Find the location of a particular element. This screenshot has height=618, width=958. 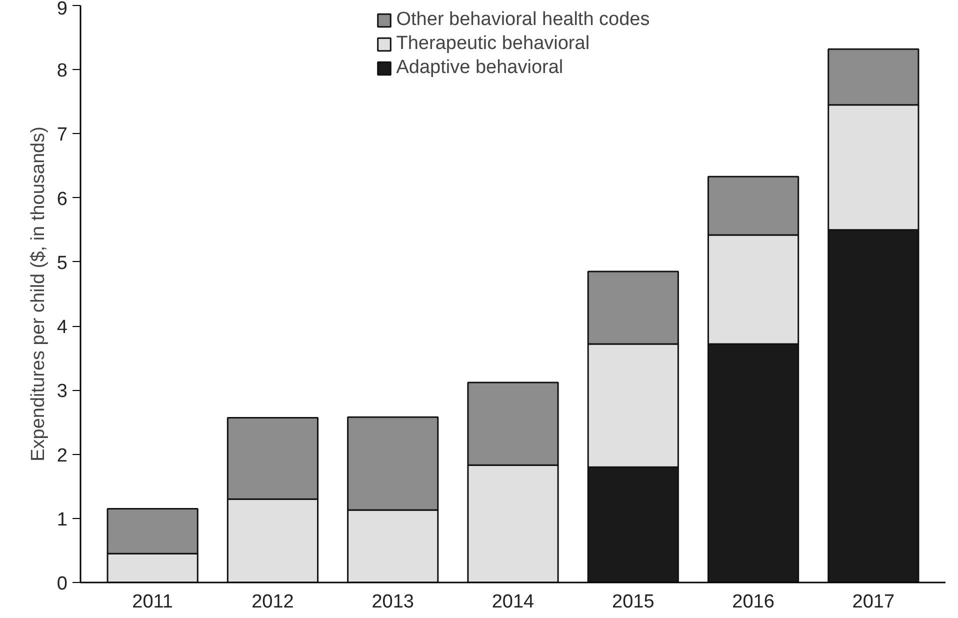

x-tick-label: 2012 is located at coordinates (273, 602).